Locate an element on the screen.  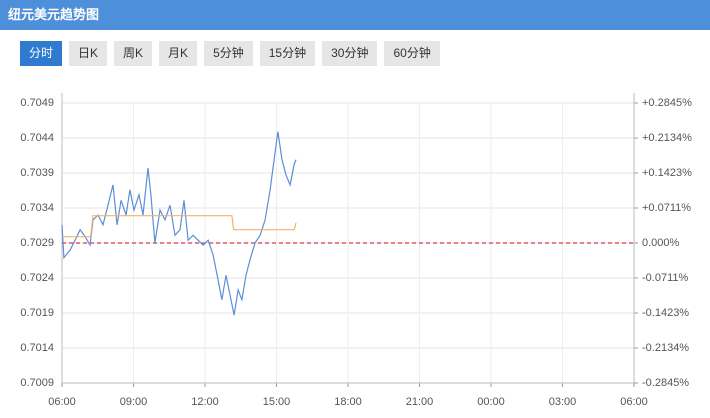
y-tick-label: 0.7009 is located at coordinates (37, 383).